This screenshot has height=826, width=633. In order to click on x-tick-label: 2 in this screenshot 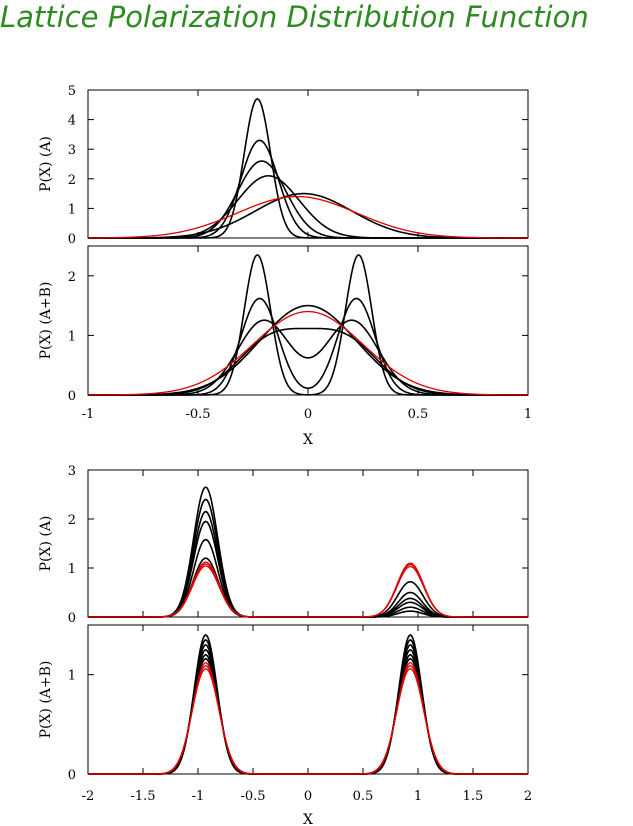, I will do `click(528, 796)`.